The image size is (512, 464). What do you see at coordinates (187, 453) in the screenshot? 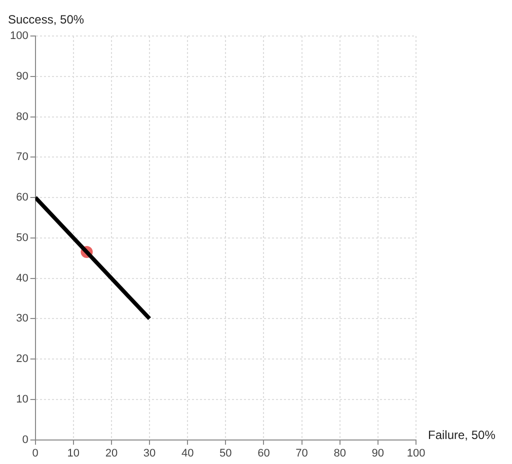
I see `x-tick-label: 40` at bounding box center [187, 453].